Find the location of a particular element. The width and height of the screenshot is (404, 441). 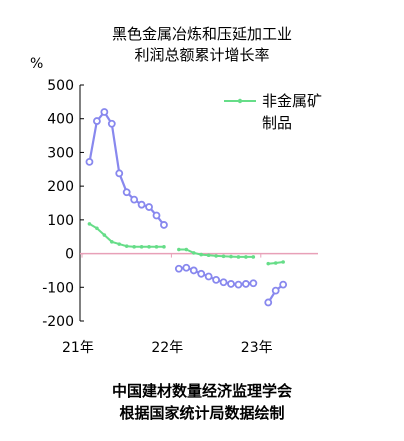

chart-title-line2: 利润总额累计增长率 is located at coordinates (202, 55).